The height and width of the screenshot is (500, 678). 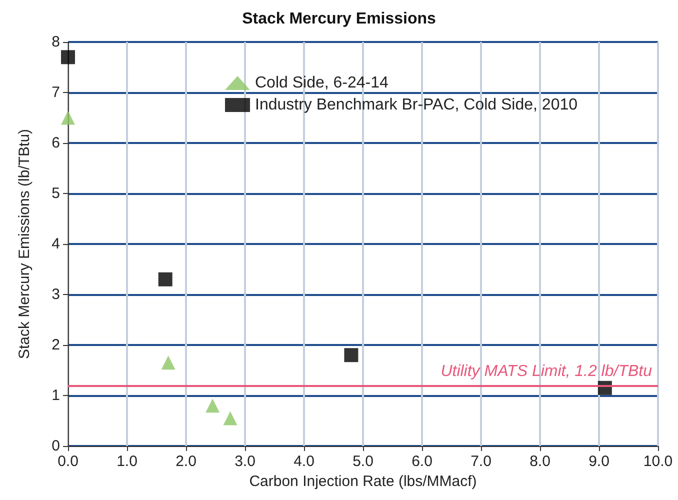 I want to click on y-tick-label: 5, so click(x=56, y=193).